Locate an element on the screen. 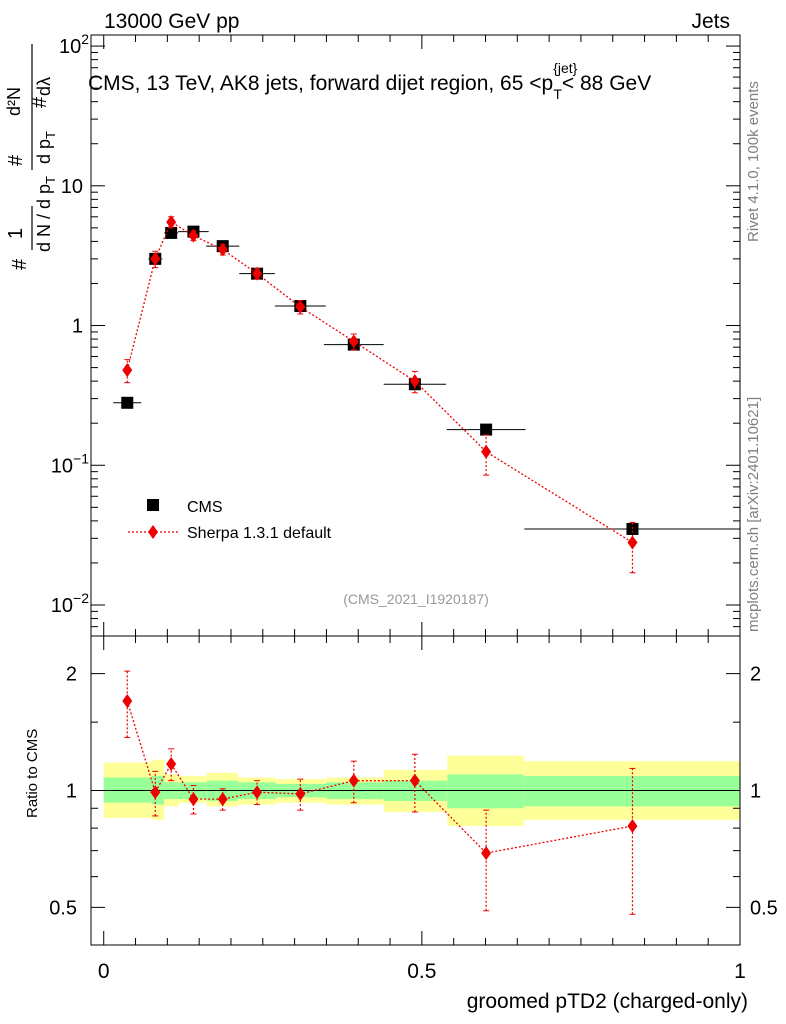 The image size is (786, 1024). tick-exp: 2 is located at coordinates (85, 39).